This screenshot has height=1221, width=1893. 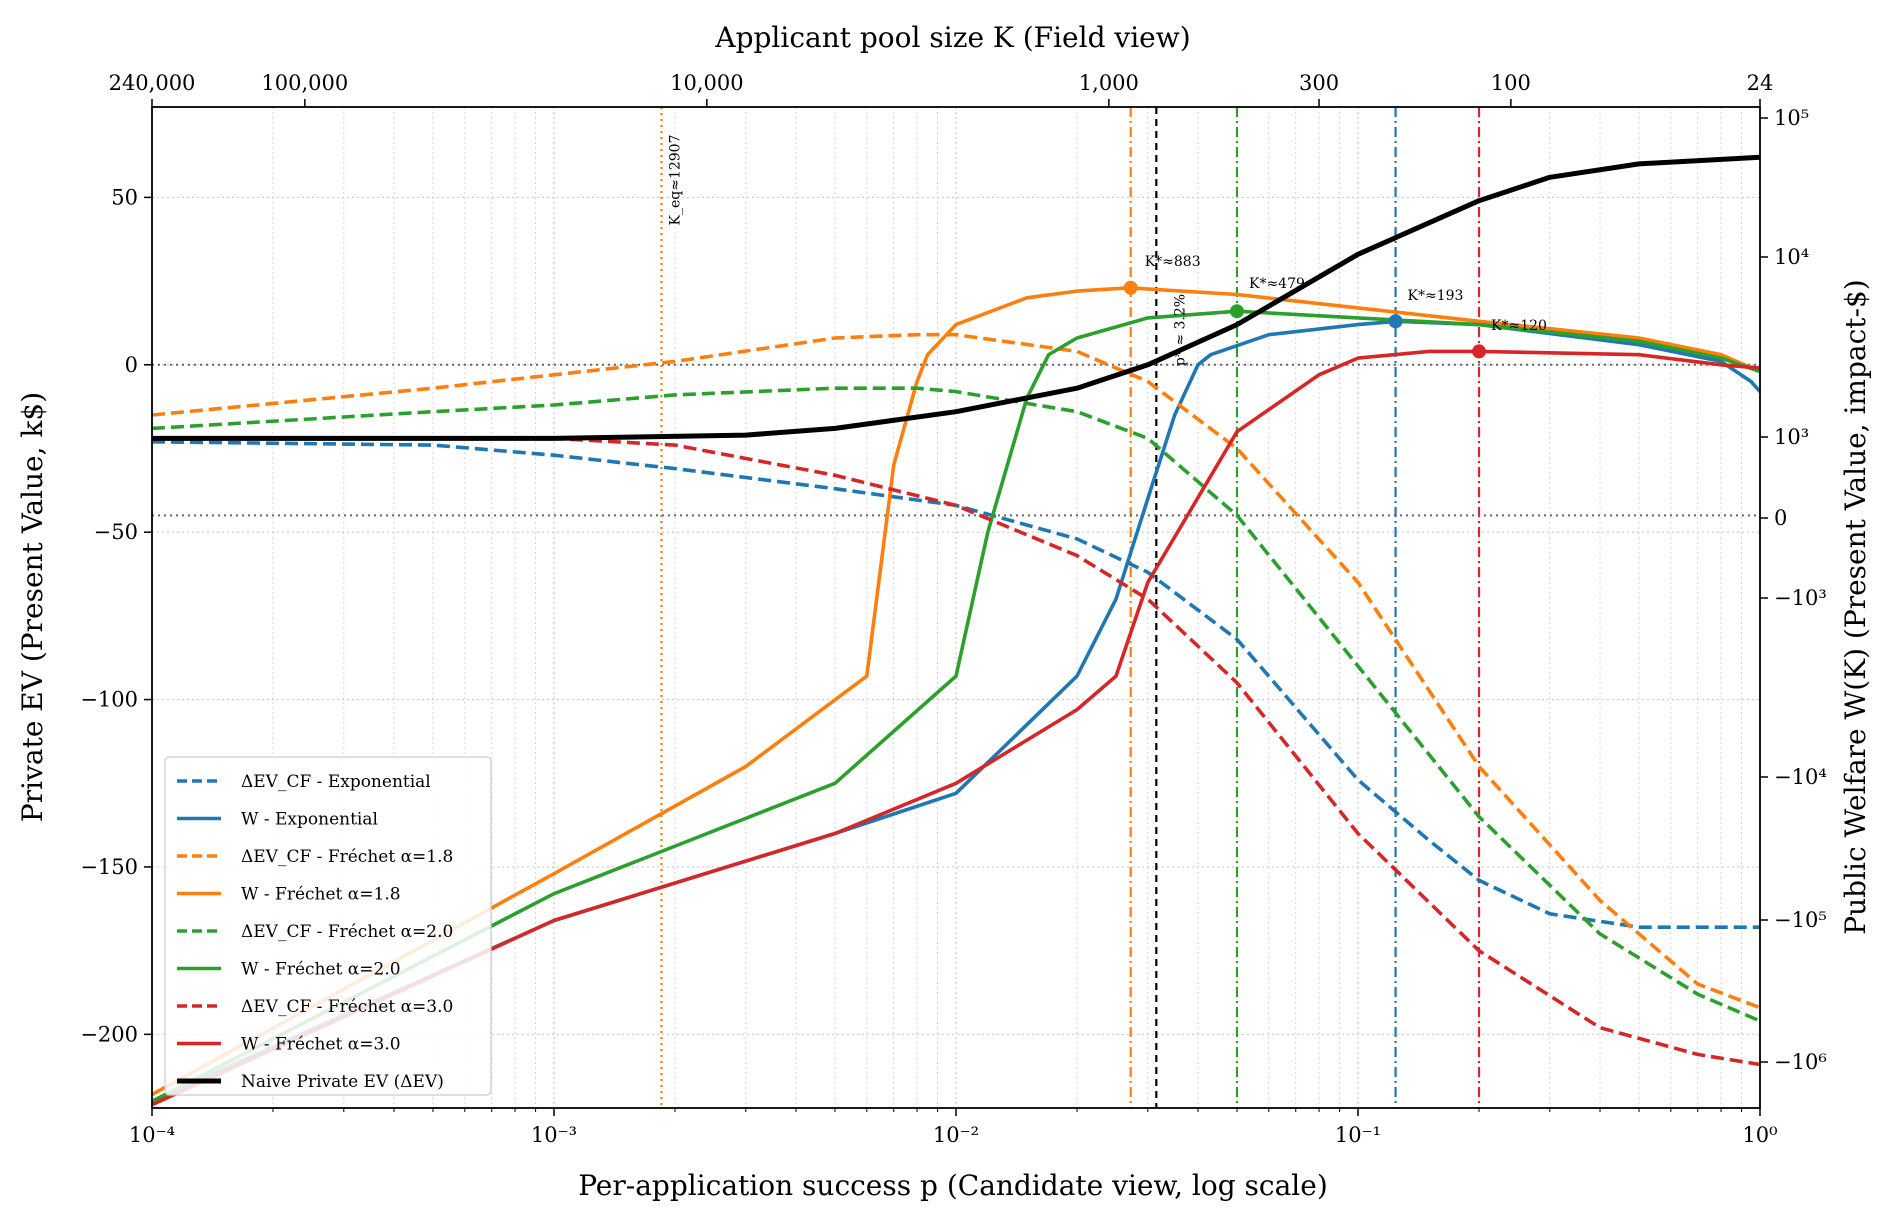 What do you see at coordinates (1358, 1135) in the screenshot?
I see `x-tick-label: 10⁻¹` at bounding box center [1358, 1135].